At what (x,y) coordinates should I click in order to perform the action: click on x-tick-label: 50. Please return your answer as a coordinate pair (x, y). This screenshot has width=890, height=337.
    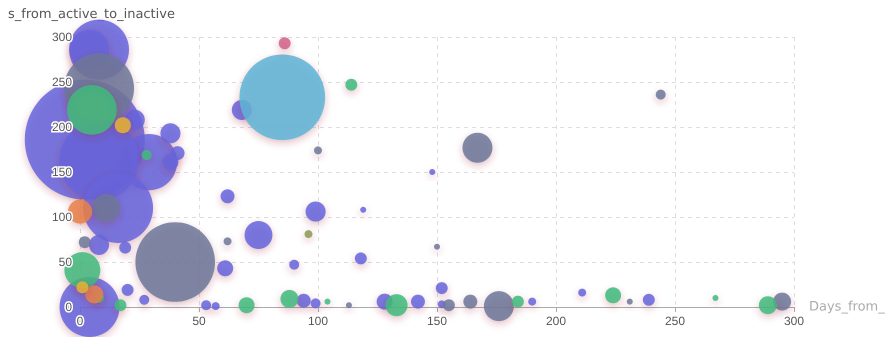
    Looking at the image, I should click on (199, 321).